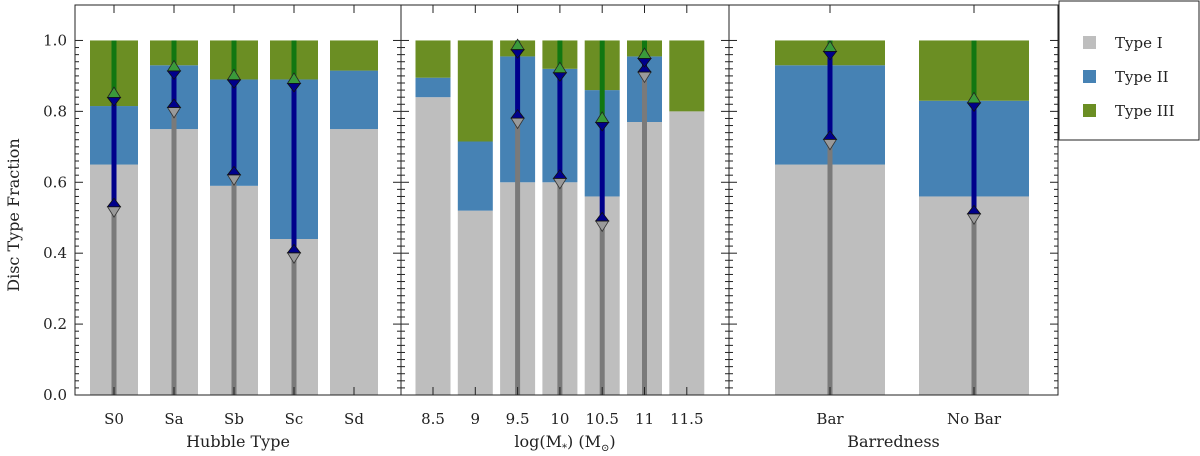  What do you see at coordinates (559, 419) in the screenshot?
I see `x-tick-label-10: 10` at bounding box center [559, 419].